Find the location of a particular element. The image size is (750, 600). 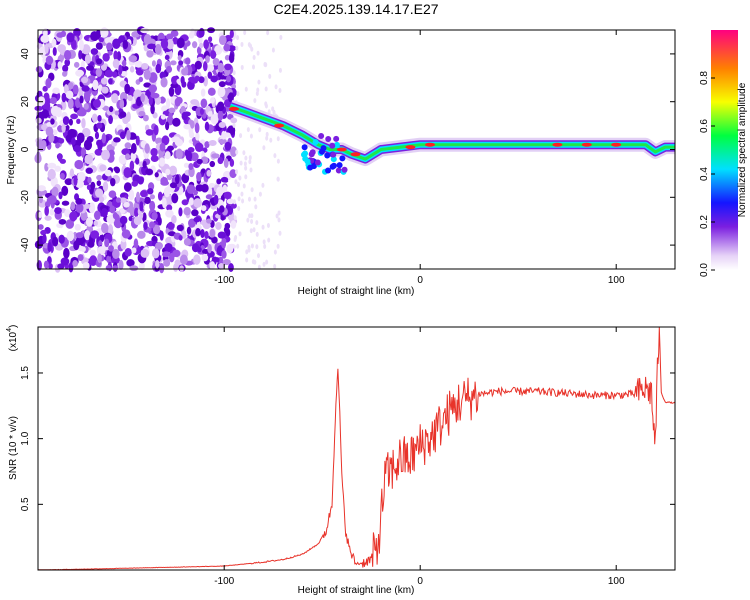

spectrogram-y-label: Frequency (Hz) is located at coordinates (11, 150).